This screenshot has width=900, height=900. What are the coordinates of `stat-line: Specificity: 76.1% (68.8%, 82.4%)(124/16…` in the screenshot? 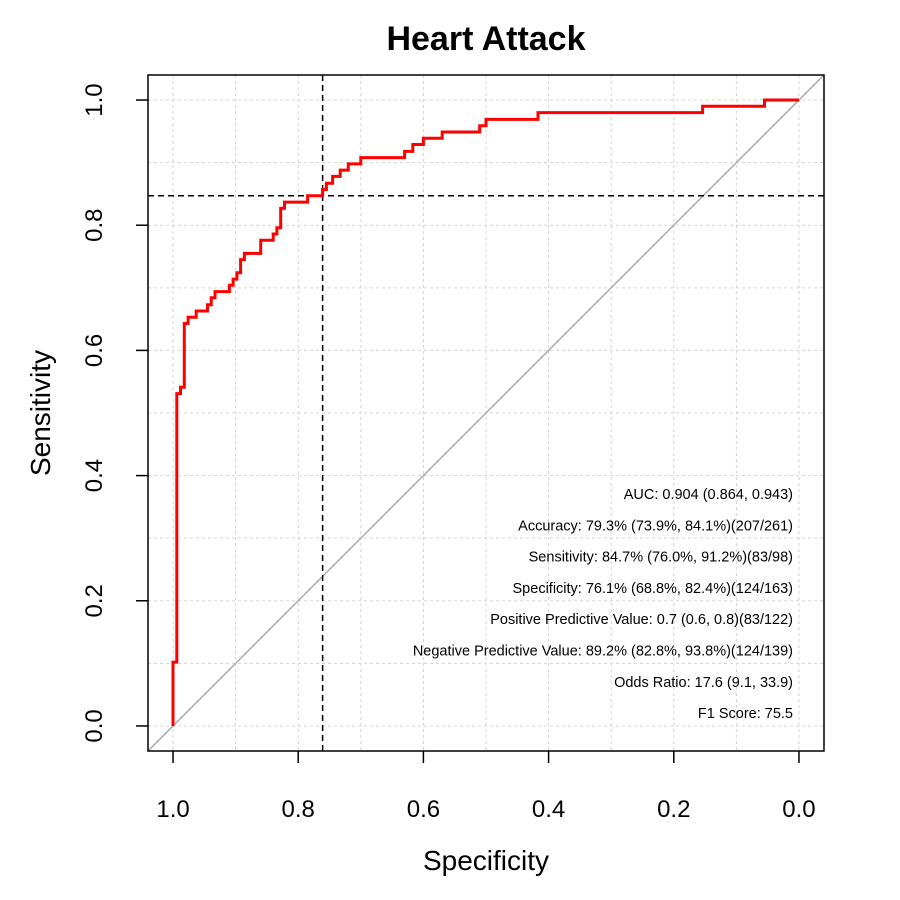 It's located at (653, 589).